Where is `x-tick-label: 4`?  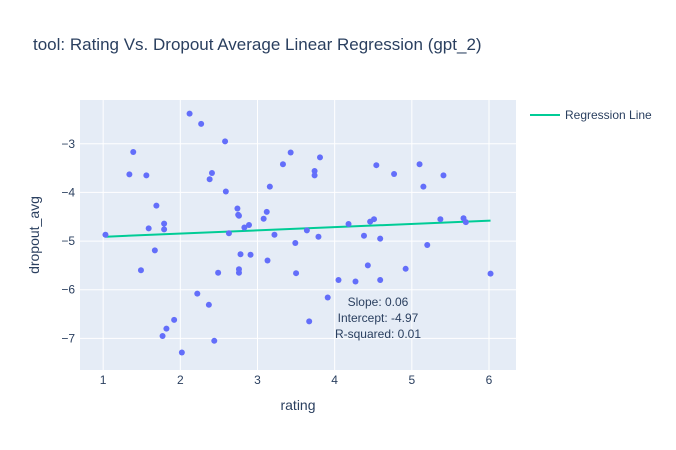
x-tick-label: 4 is located at coordinates (334, 380).